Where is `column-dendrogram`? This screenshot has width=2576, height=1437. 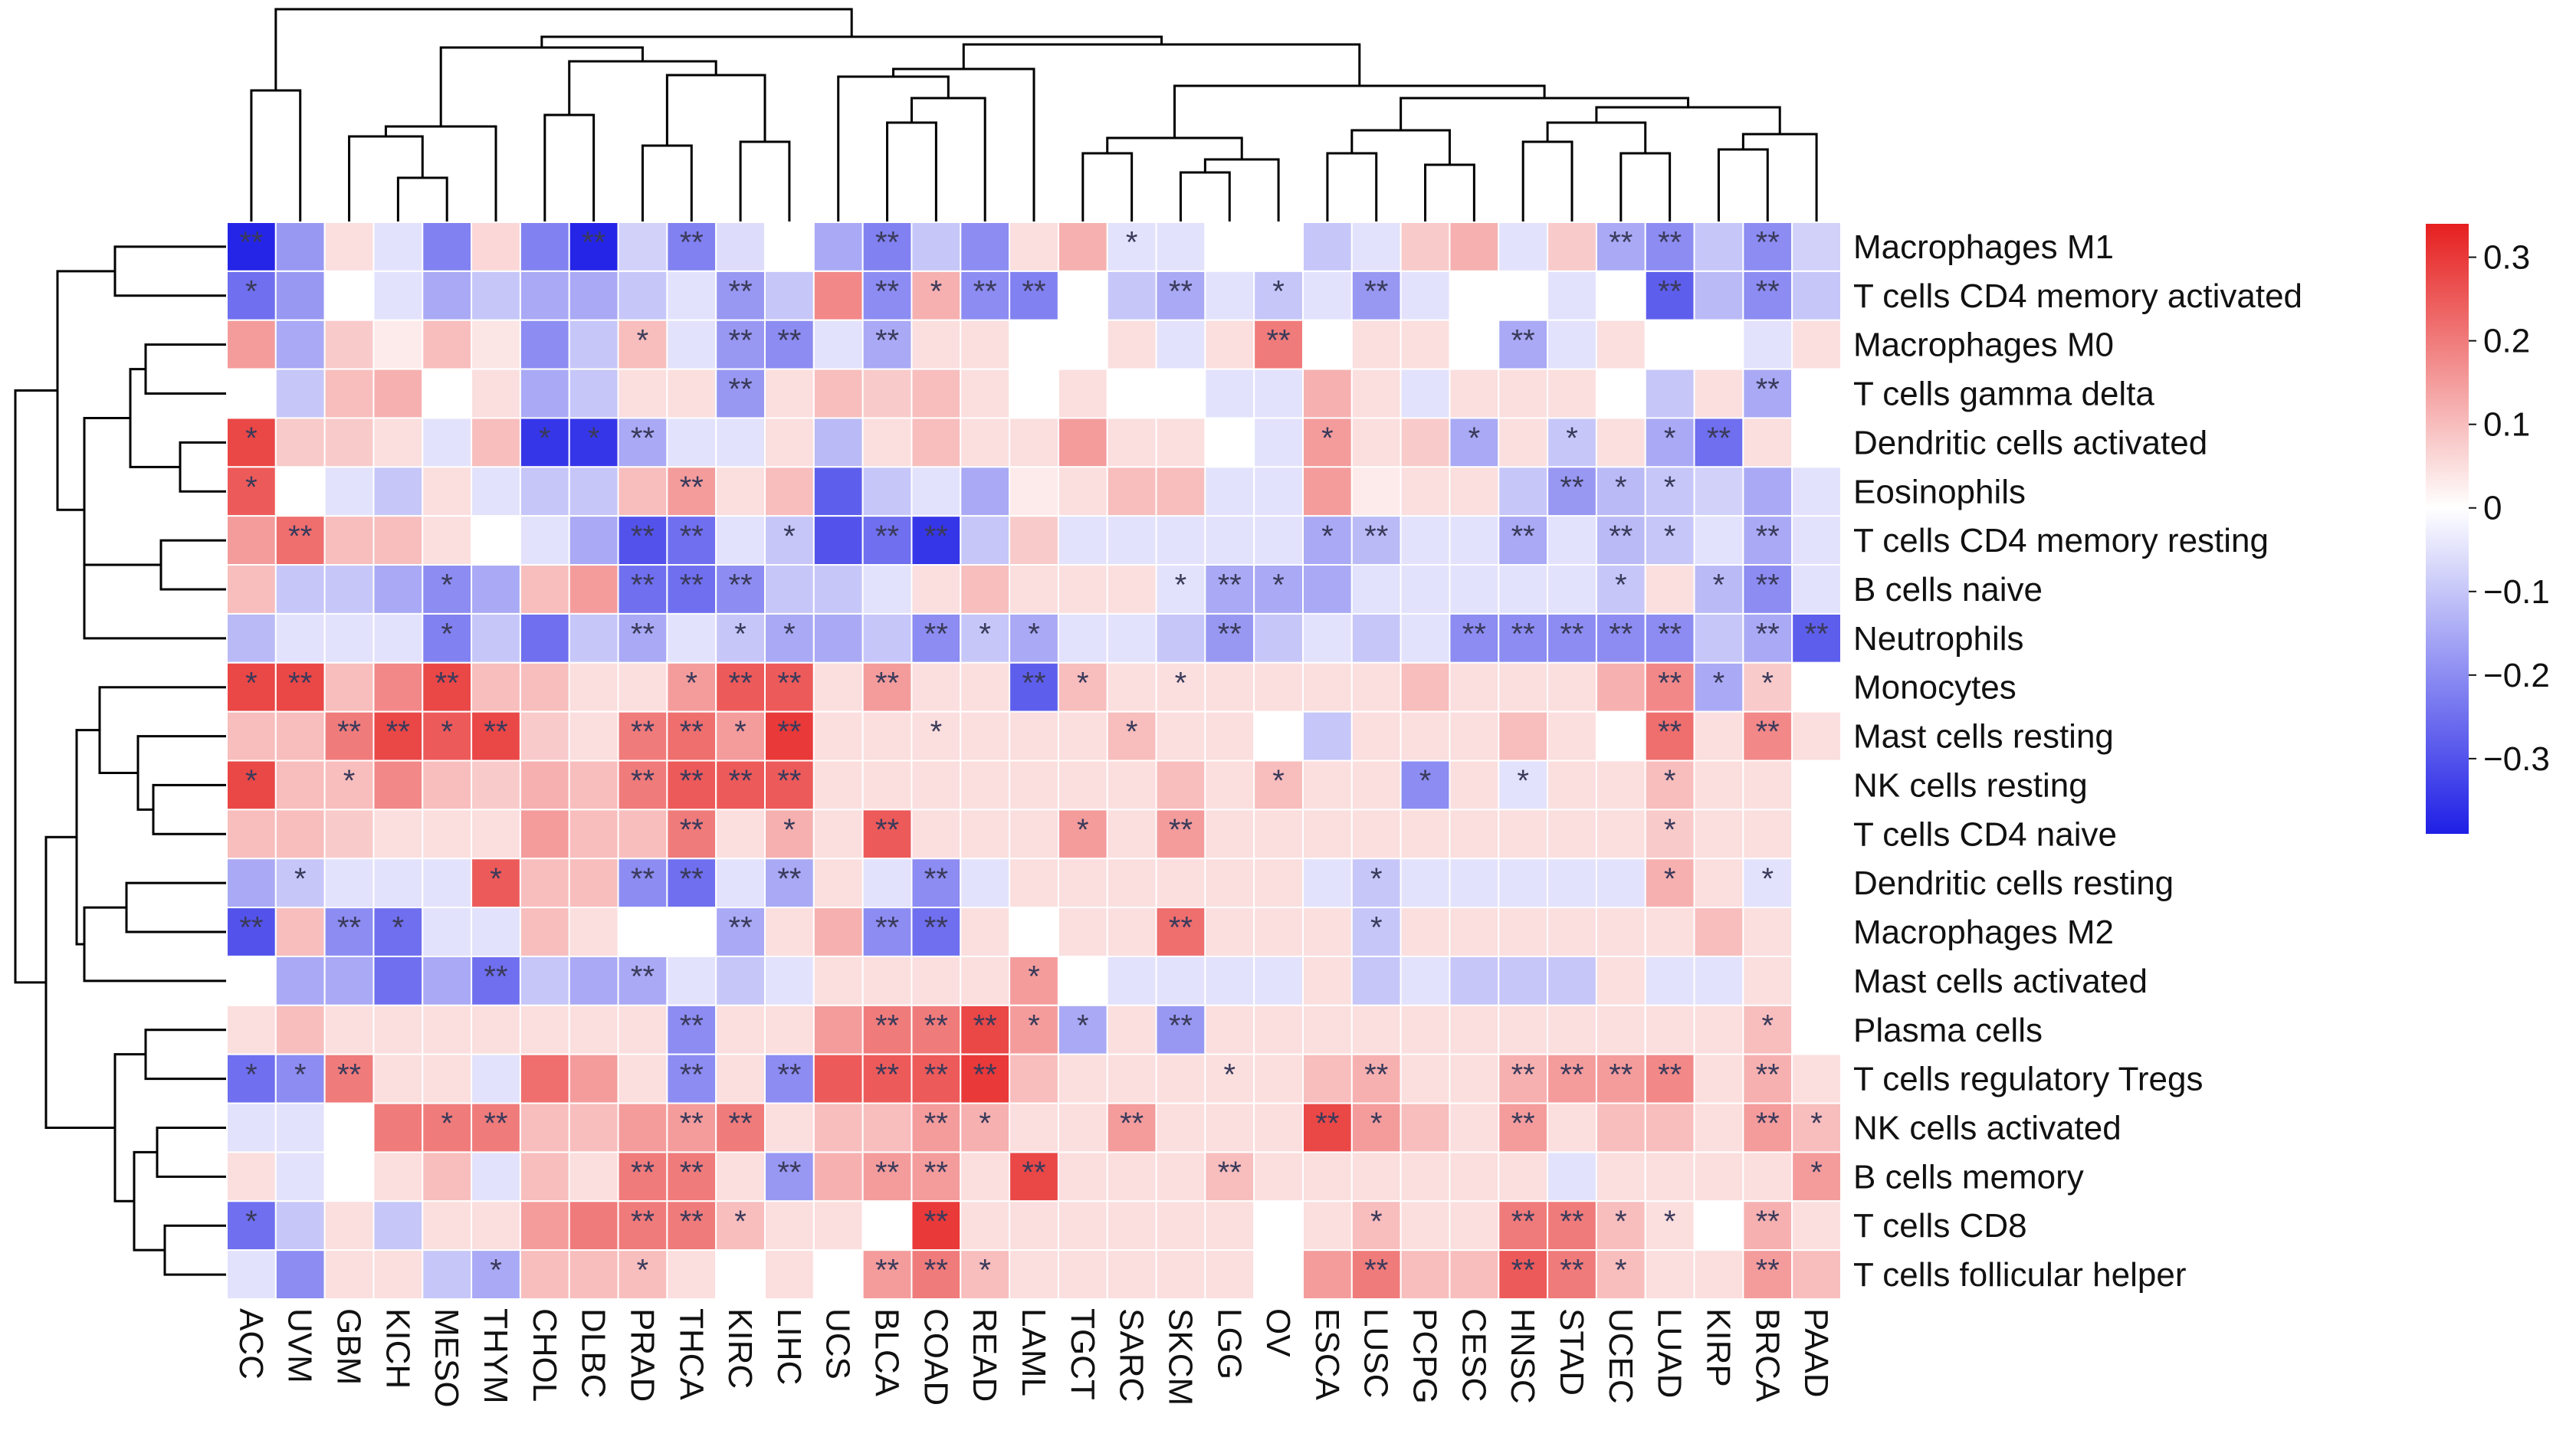
column-dendrogram is located at coordinates (1034, 115).